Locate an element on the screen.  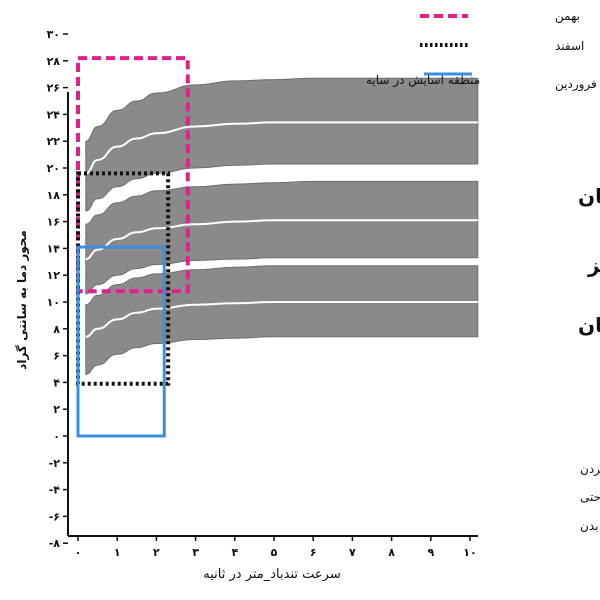
x-tick-label: ۰ is located at coordinates (78, 552).